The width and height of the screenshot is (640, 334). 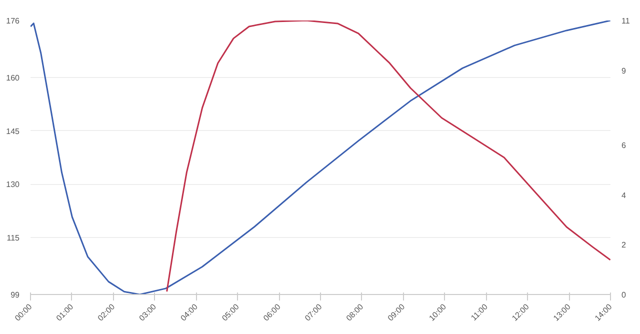 I want to click on y-tick-label: 176, so click(x=13, y=21).